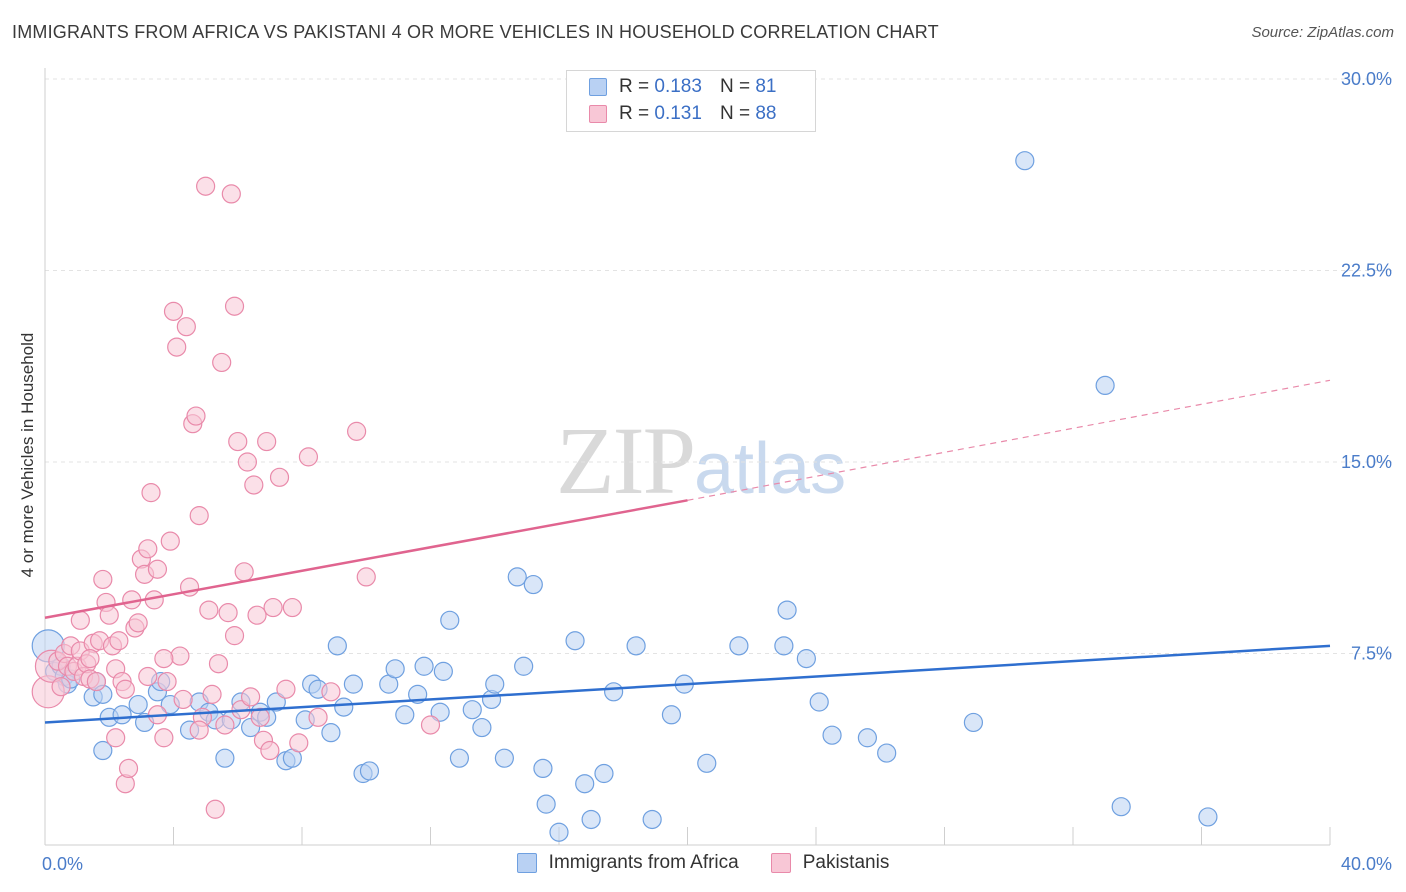 The image size is (1406, 892). What do you see at coordinates (1371, 654) in the screenshot?
I see `y-tick-label: 7.5%` at bounding box center [1371, 654].